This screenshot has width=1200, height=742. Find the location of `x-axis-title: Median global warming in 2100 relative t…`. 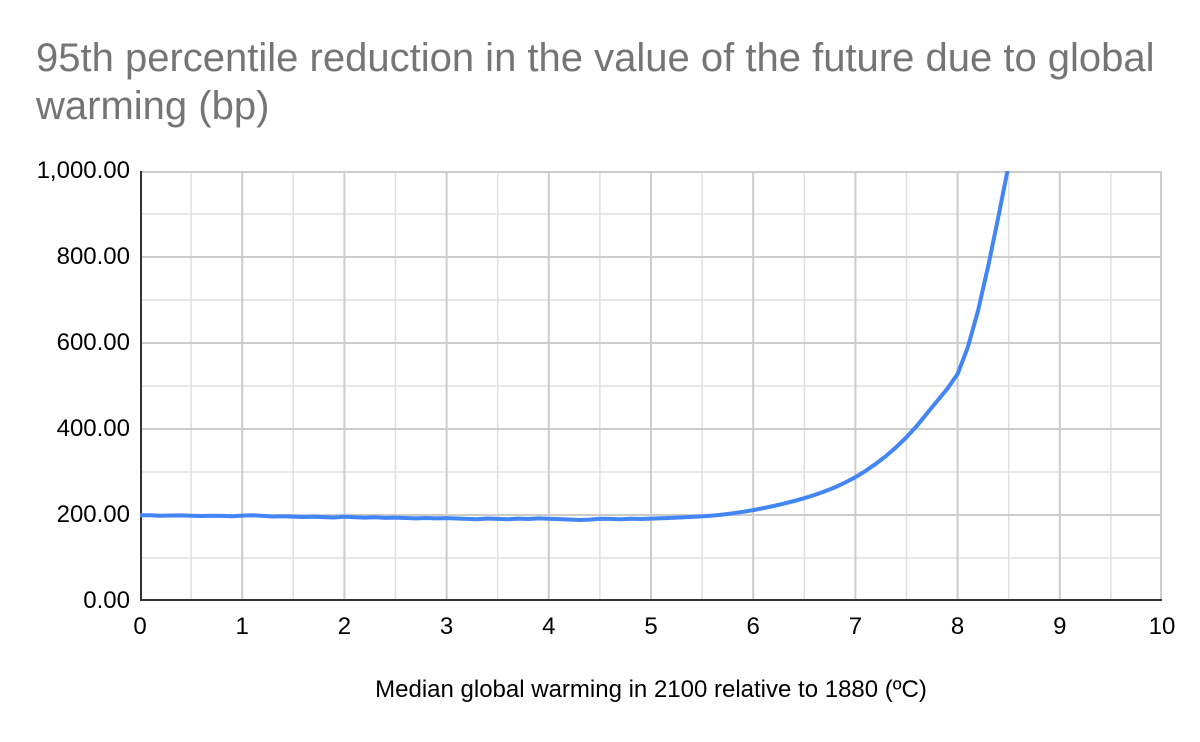

x-axis-title: Median global warming in 2100 relative t… is located at coordinates (651, 689).